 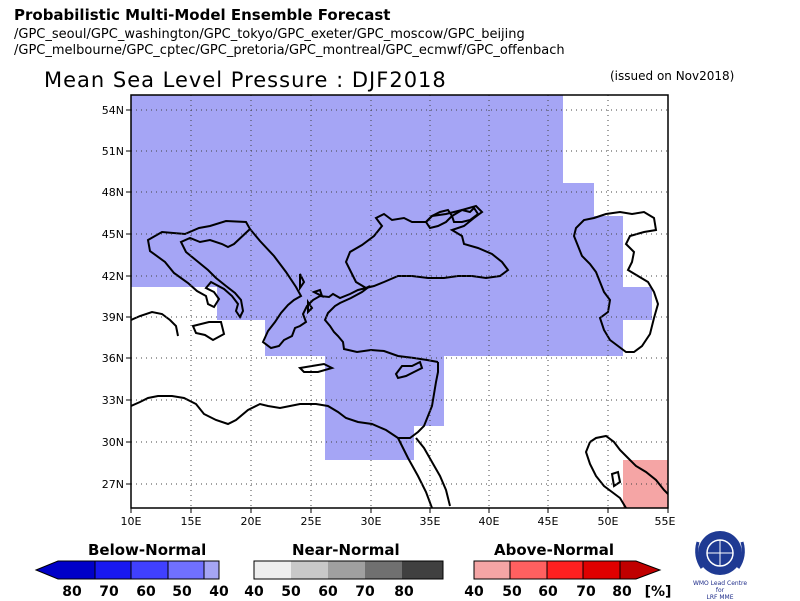 I want to click on lon-label: 35E, so click(x=430, y=521).